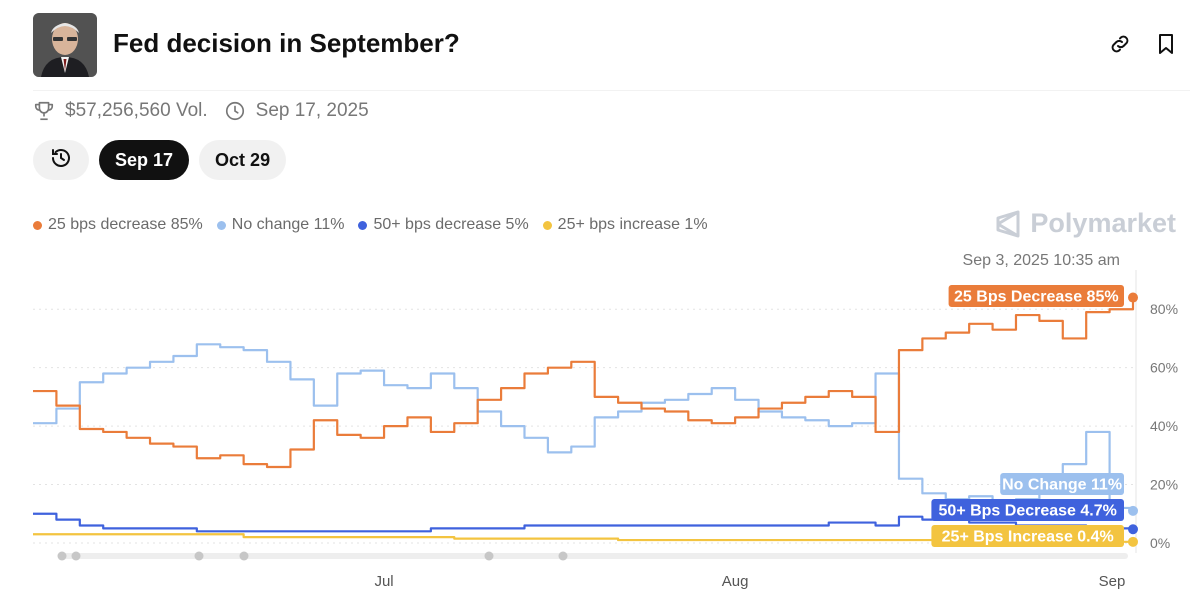 This screenshot has height=601, width=1200. What do you see at coordinates (1166, 44) in the screenshot?
I see `bookmark-icon` at bounding box center [1166, 44].